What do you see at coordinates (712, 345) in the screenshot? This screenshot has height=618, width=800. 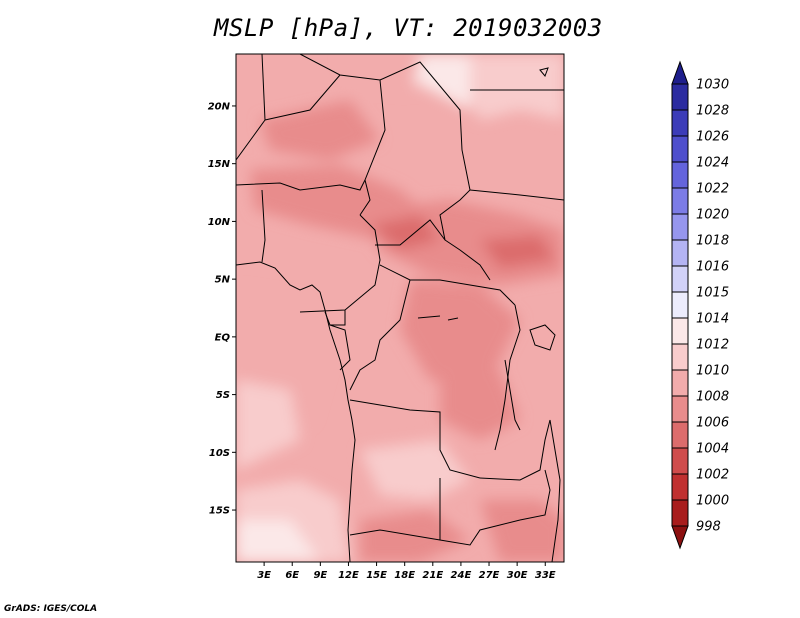 I see `colorbar-label: 1012` at bounding box center [712, 345].